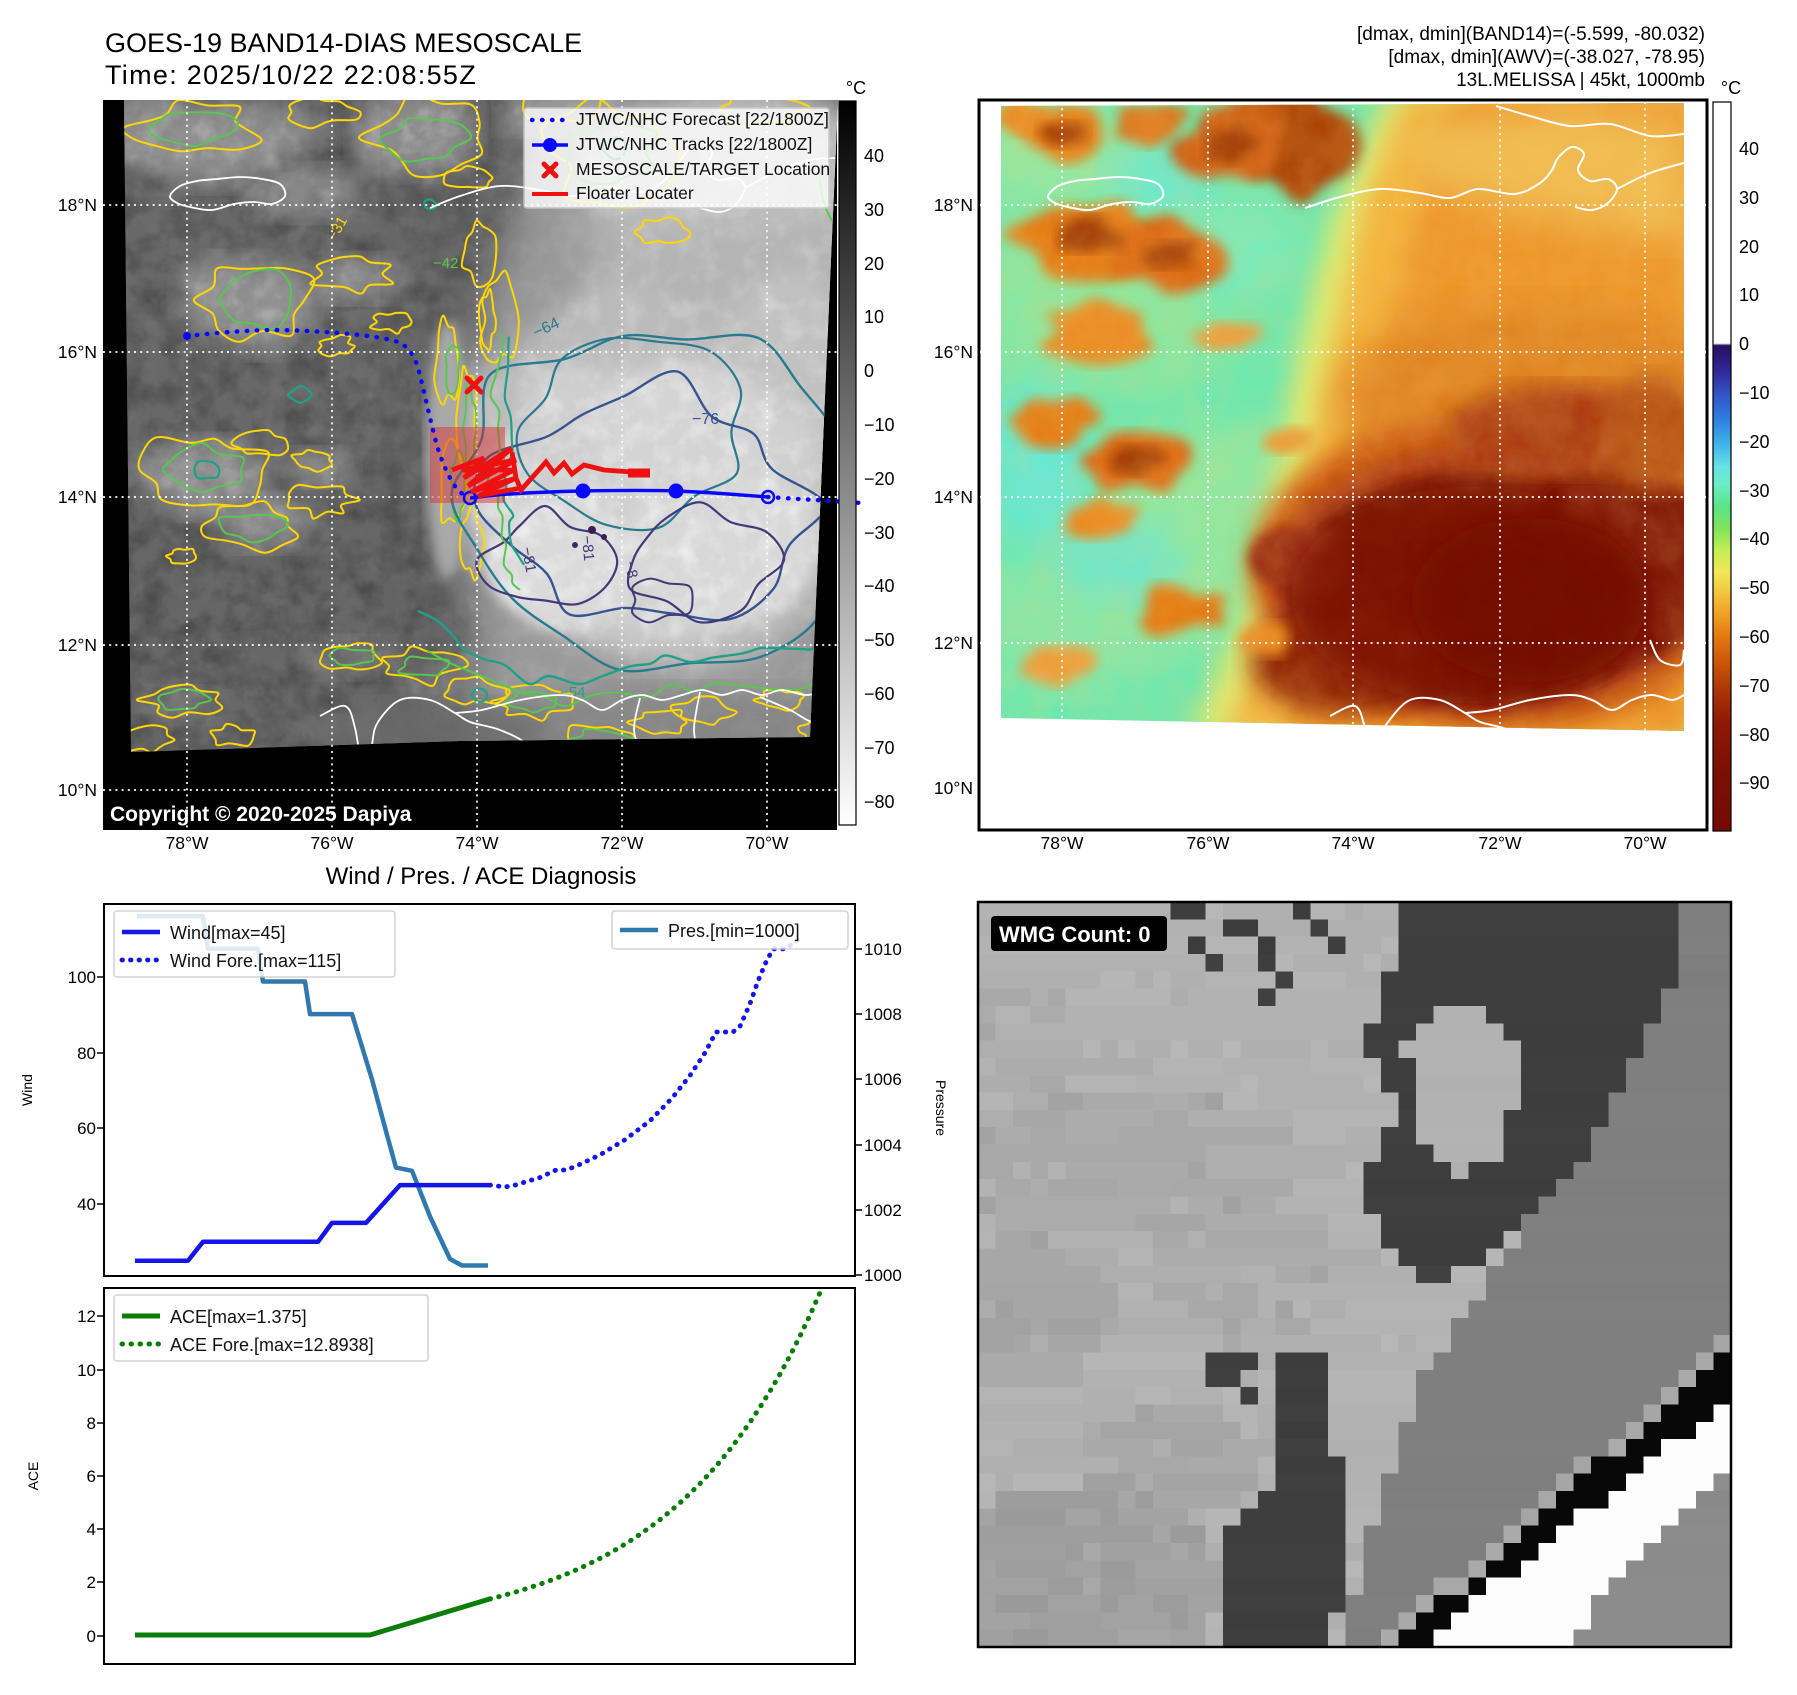 The width and height of the screenshot is (1797, 1695). Describe the element at coordinates (91, 1423) in the screenshot. I see `svg-text: 8` at that location.